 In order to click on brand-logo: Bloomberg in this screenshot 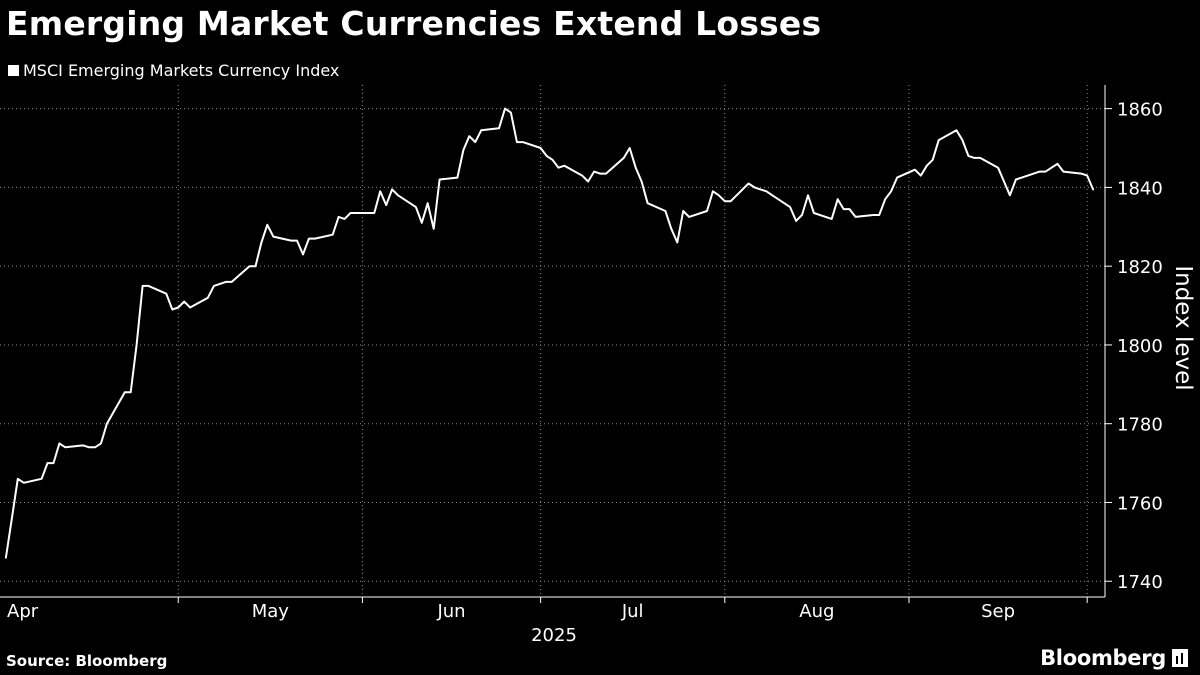, I will do `click(1114, 658)`.